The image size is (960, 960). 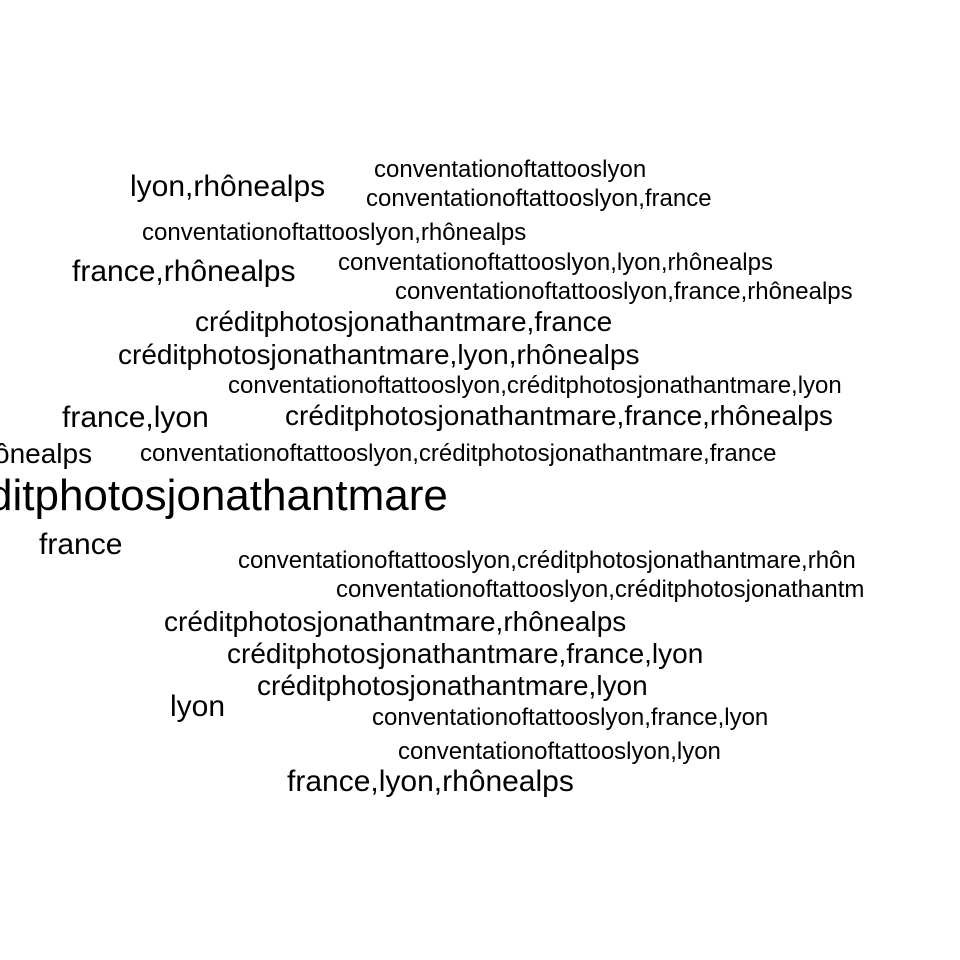 I want to click on cloud-word: lyon, so click(x=198, y=706).